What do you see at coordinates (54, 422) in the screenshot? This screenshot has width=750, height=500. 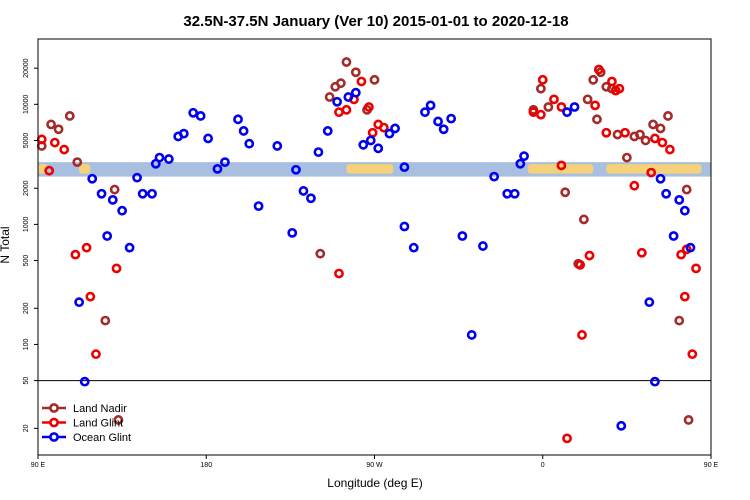 I see `legend-marker-land-glint` at bounding box center [54, 422].